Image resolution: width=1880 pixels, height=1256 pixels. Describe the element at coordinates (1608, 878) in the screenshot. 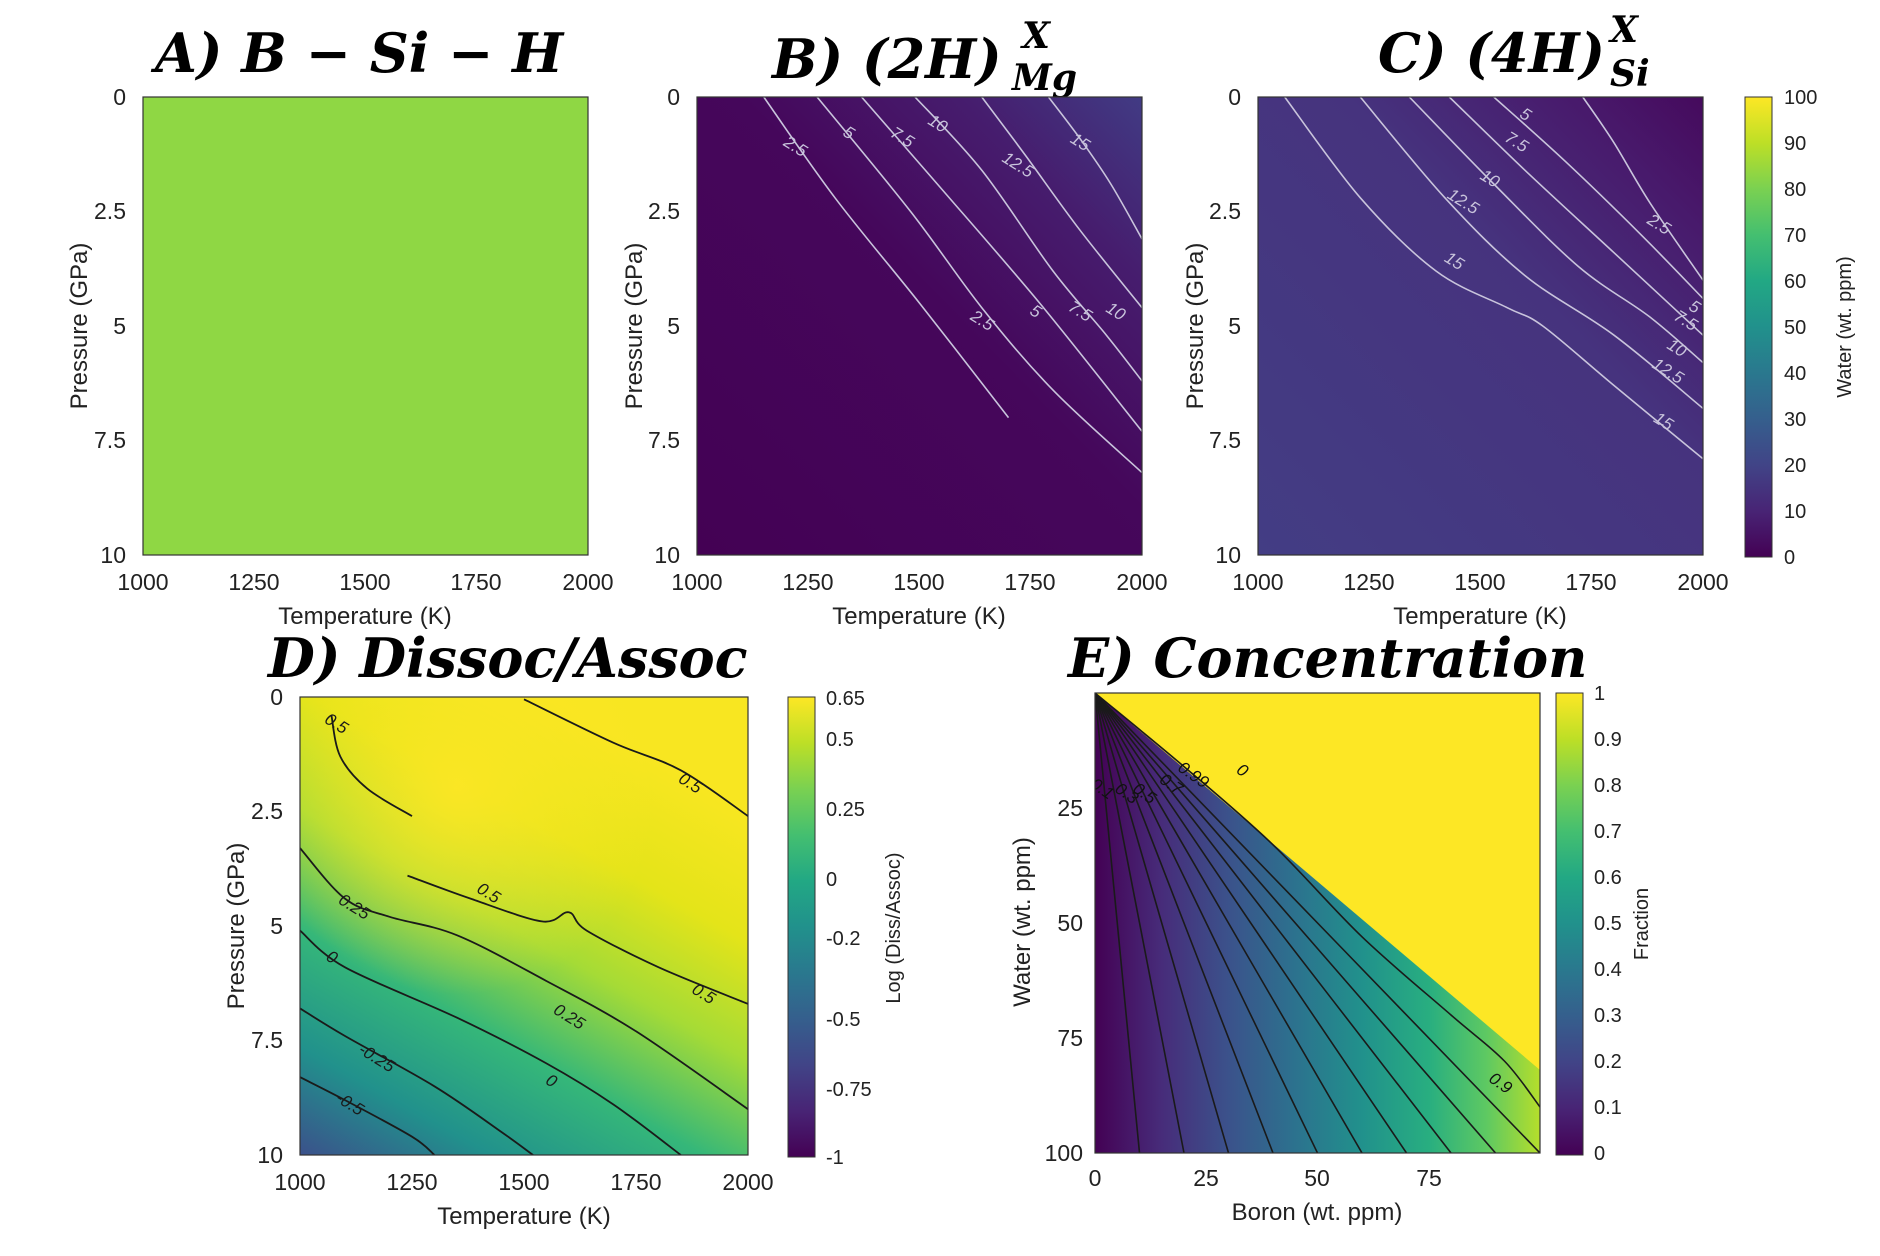

I see `cb-tick: 0.6` at that location.